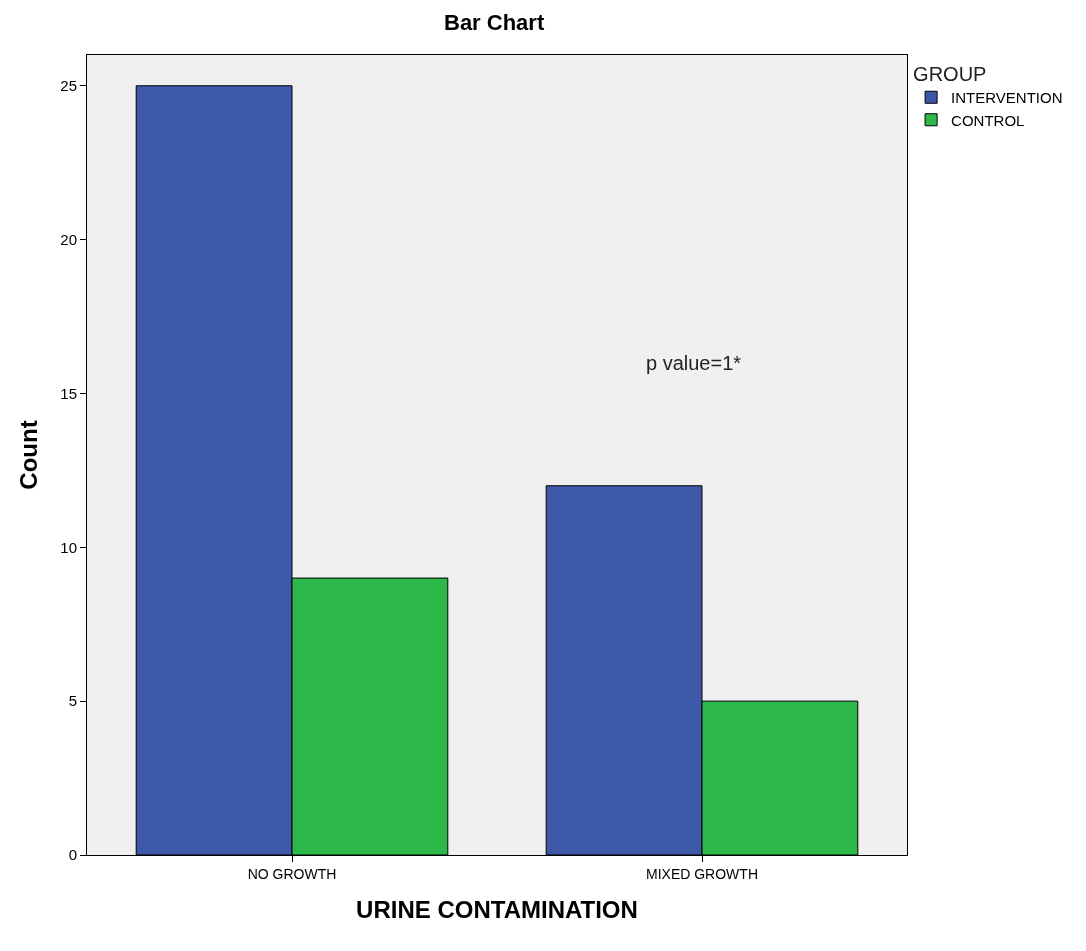  Describe the element at coordinates (68, 547) in the screenshot. I see `y-tick-label: 10` at that location.